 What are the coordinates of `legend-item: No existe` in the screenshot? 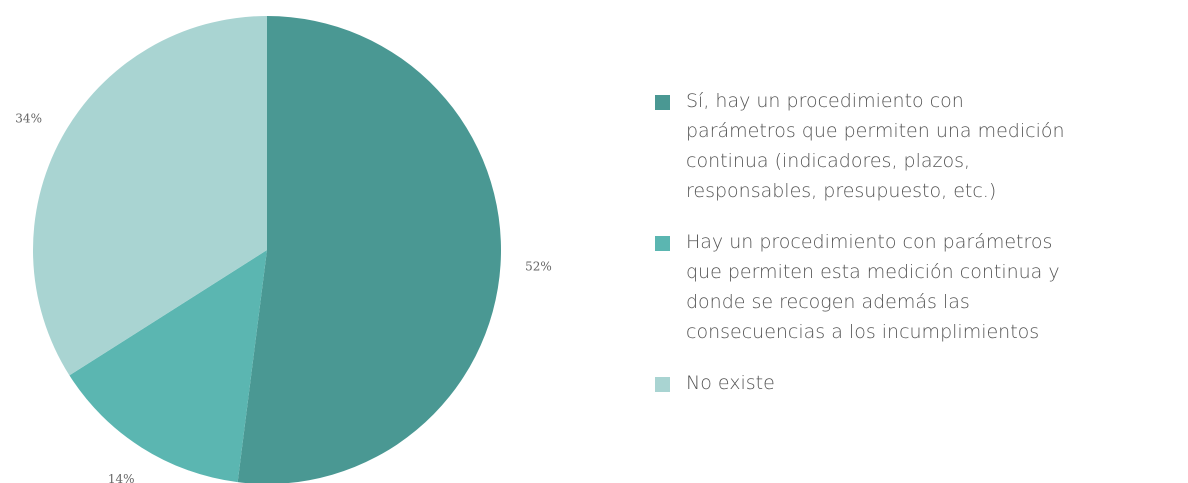 It's located at (865, 383).